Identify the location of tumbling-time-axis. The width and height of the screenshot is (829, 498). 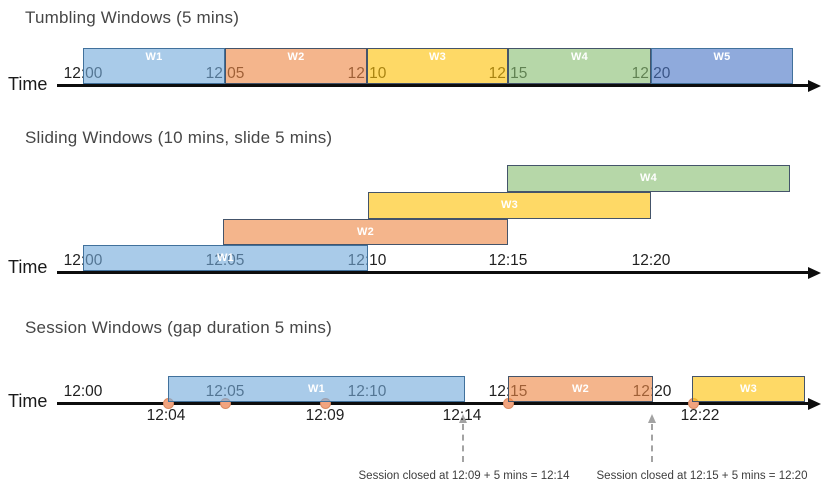
(433, 85).